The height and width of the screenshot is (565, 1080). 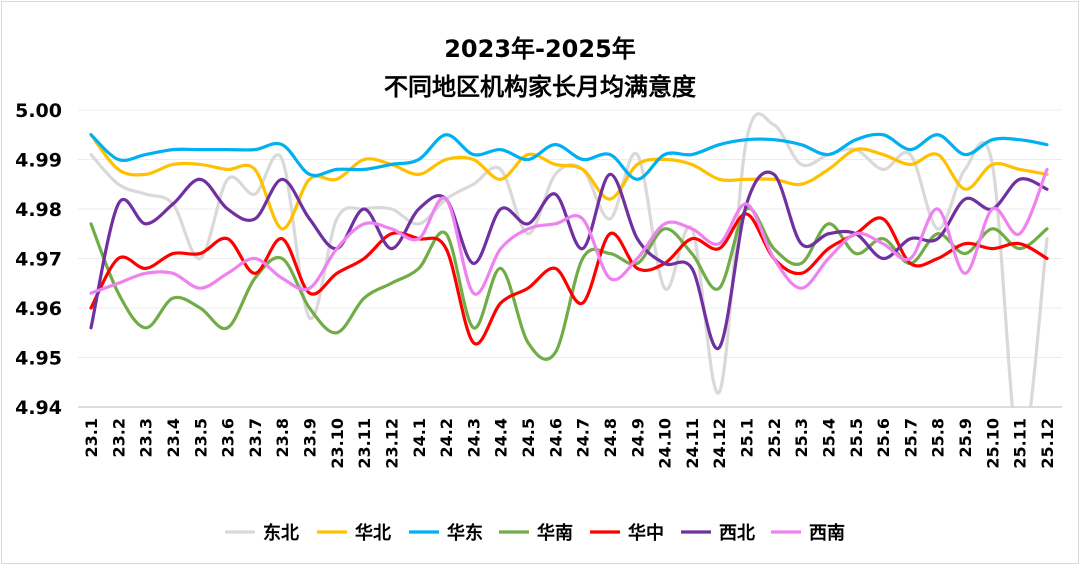 What do you see at coordinates (146, 437) in the screenshot?
I see `x-tick-label: 23.3` at bounding box center [146, 437].